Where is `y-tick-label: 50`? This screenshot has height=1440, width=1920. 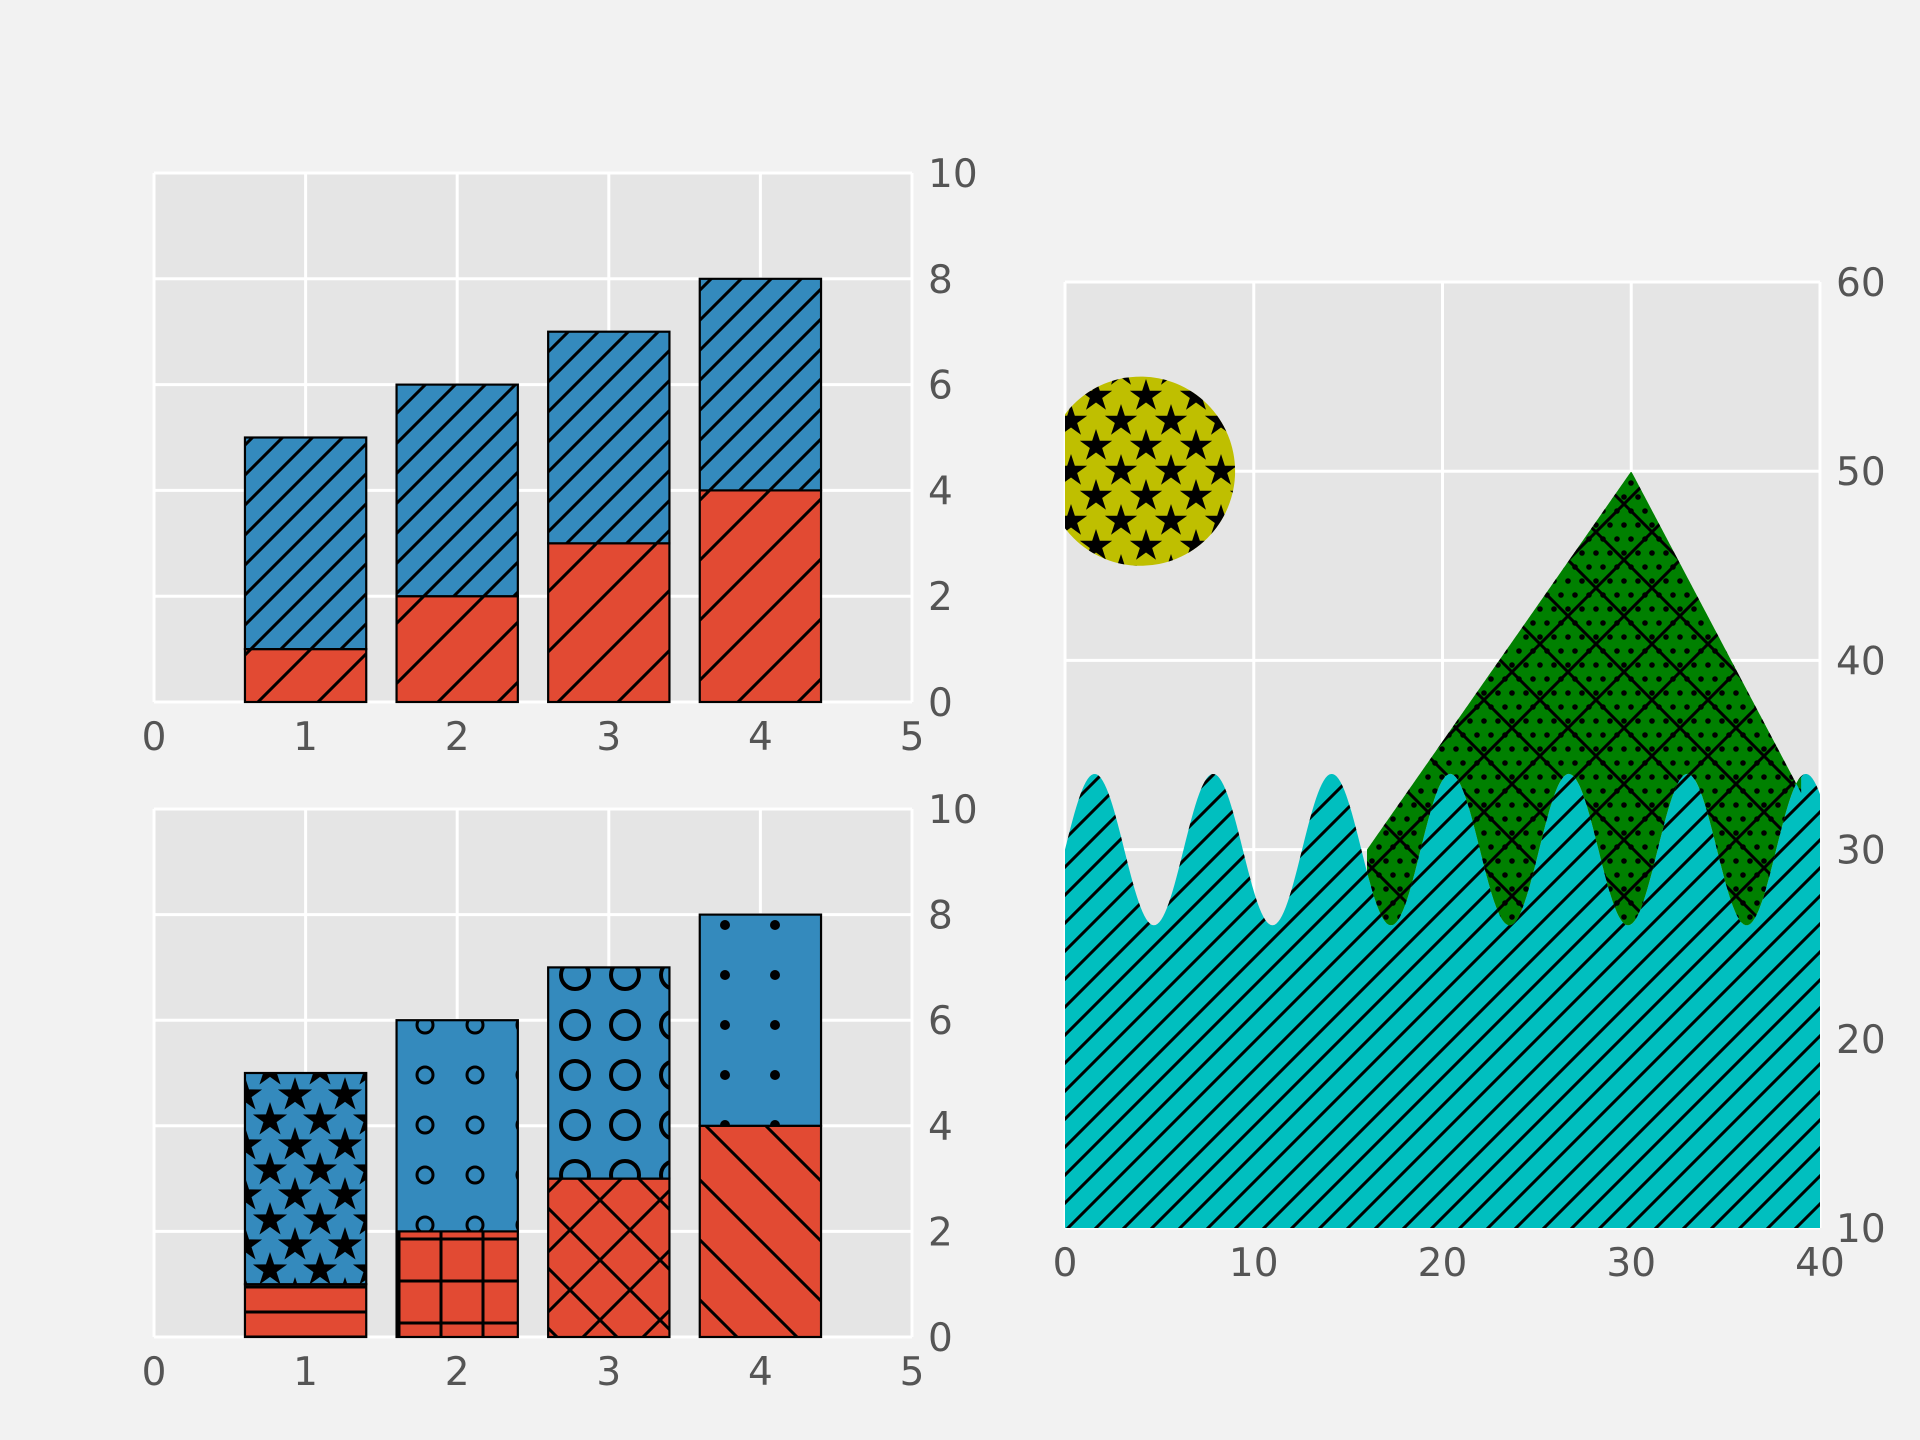 y-tick-label: 50 is located at coordinates (1861, 472).